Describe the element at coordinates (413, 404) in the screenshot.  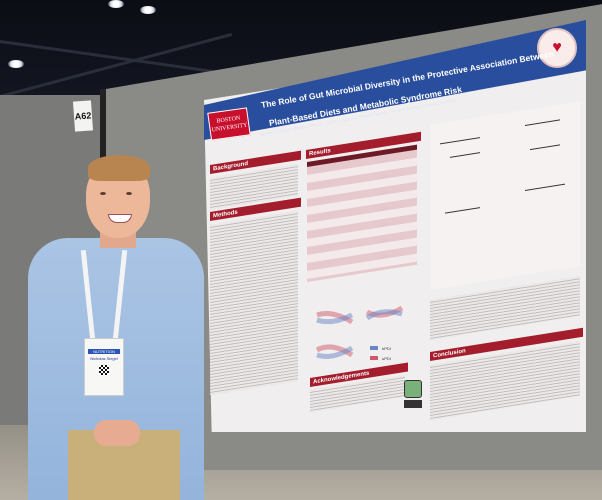
I see `creative-commons-icon` at that location.